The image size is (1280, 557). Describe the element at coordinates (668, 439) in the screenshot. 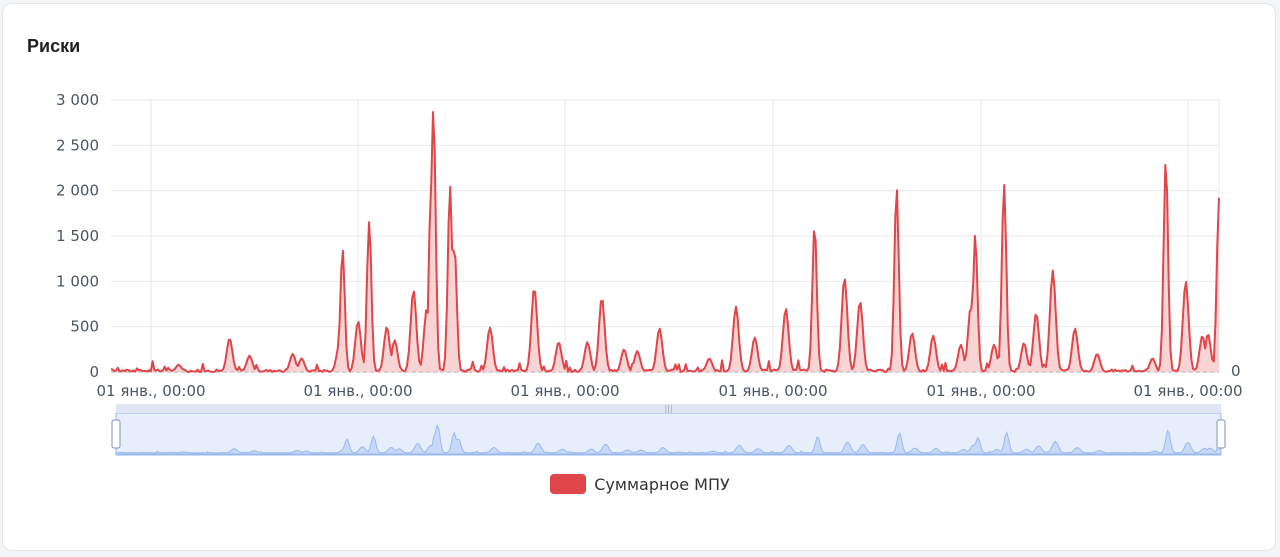

I see `zoom-preview` at that location.